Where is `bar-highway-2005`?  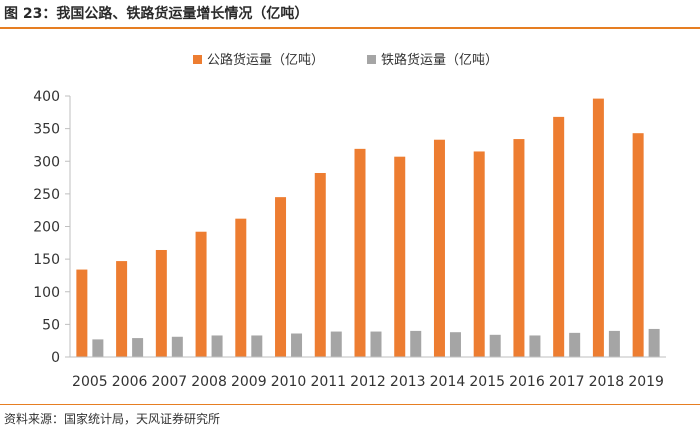 bar-highway-2005 is located at coordinates (82, 313).